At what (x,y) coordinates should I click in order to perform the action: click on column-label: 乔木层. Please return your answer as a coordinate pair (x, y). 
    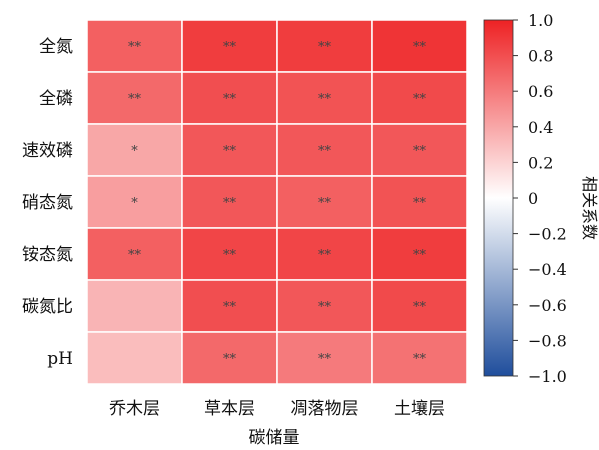
    Looking at the image, I should click on (134, 409).